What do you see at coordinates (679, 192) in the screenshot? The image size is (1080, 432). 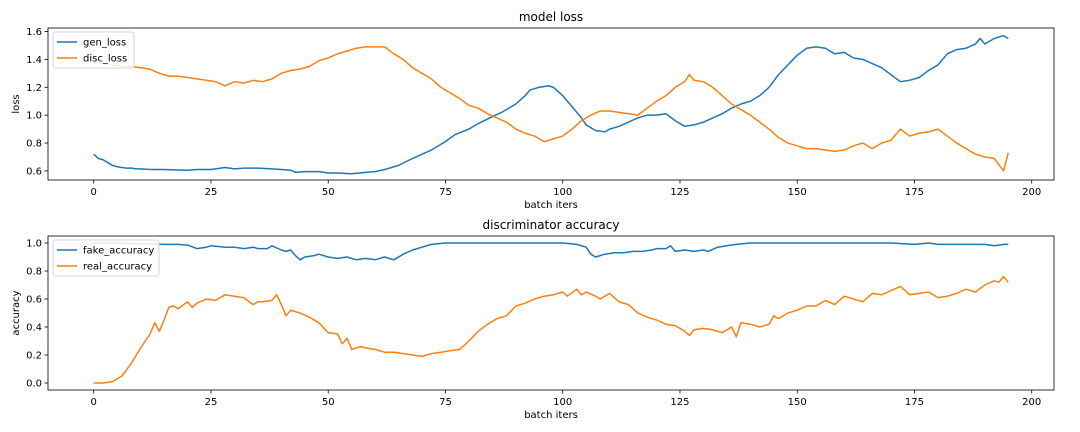 I see `panel-1-x-tick-label: 125` at bounding box center [679, 192].